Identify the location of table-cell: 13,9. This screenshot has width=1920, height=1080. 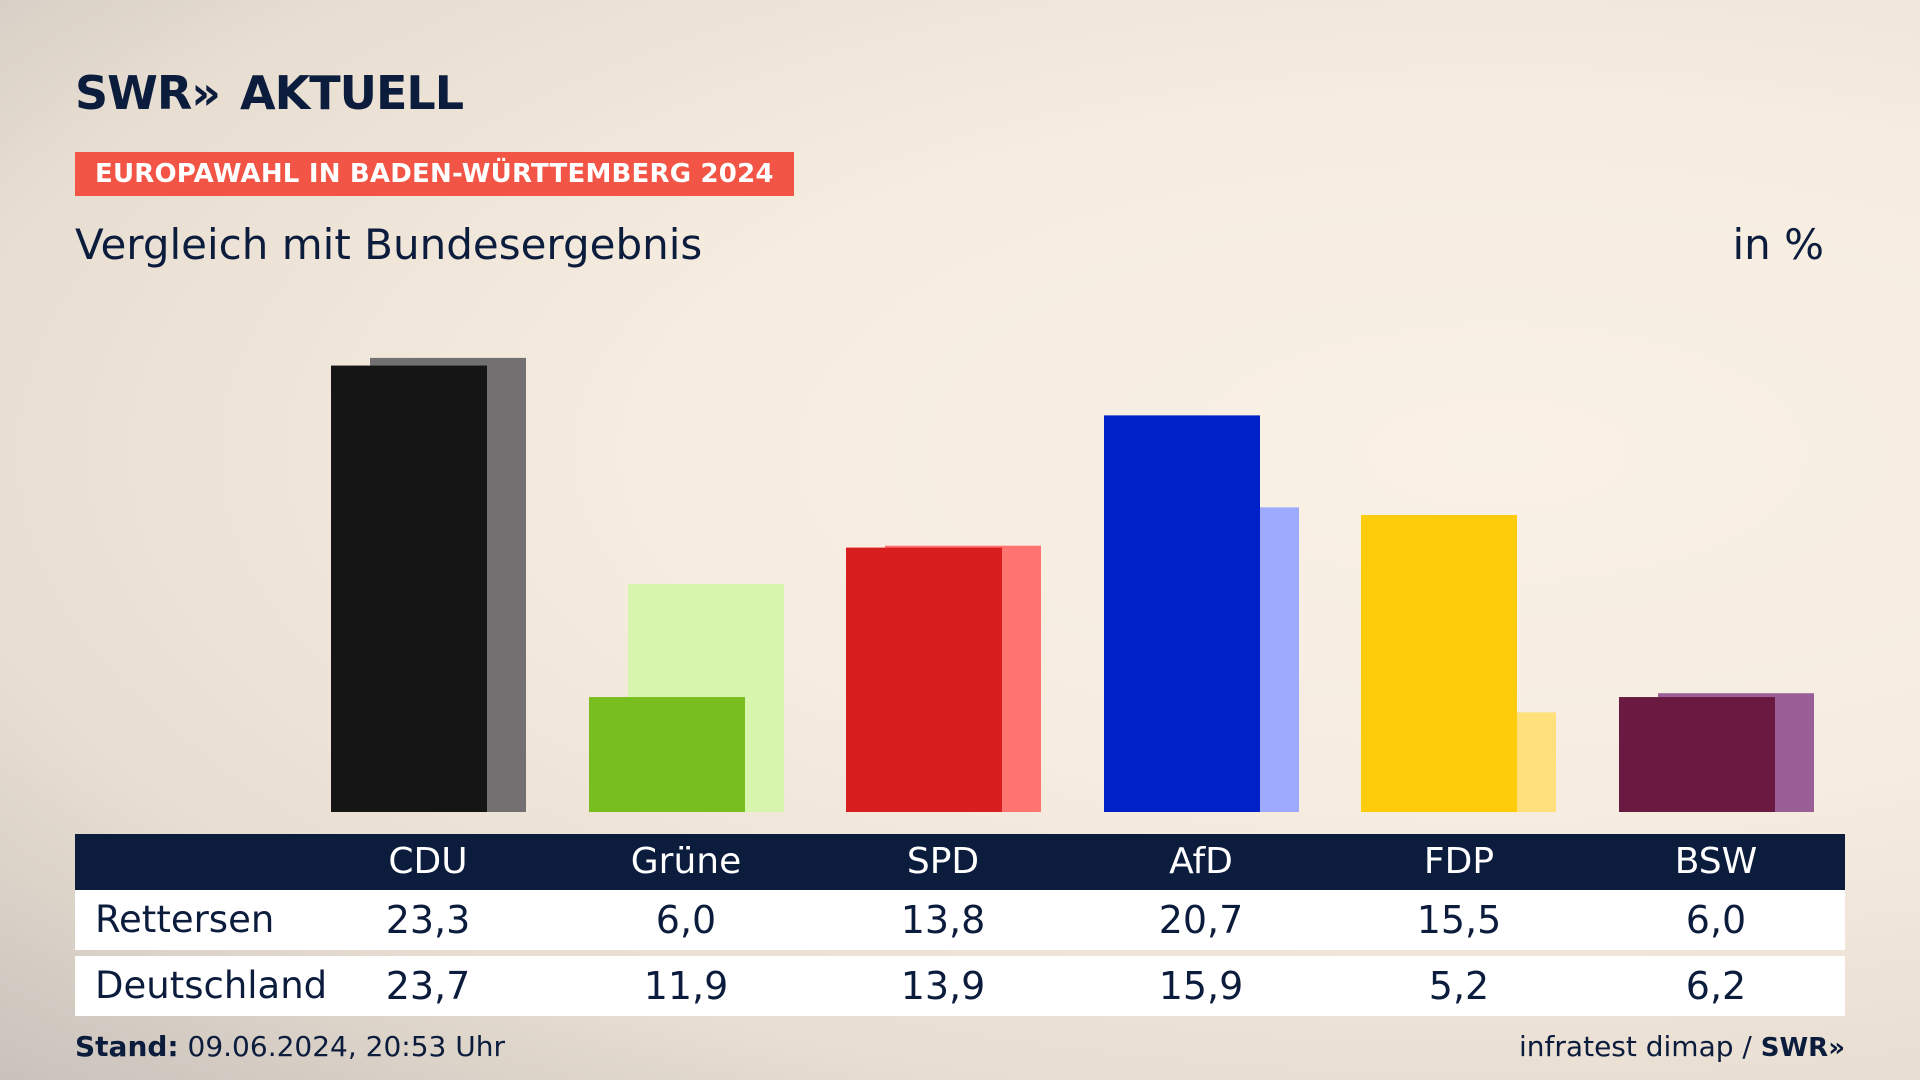
(943, 986).